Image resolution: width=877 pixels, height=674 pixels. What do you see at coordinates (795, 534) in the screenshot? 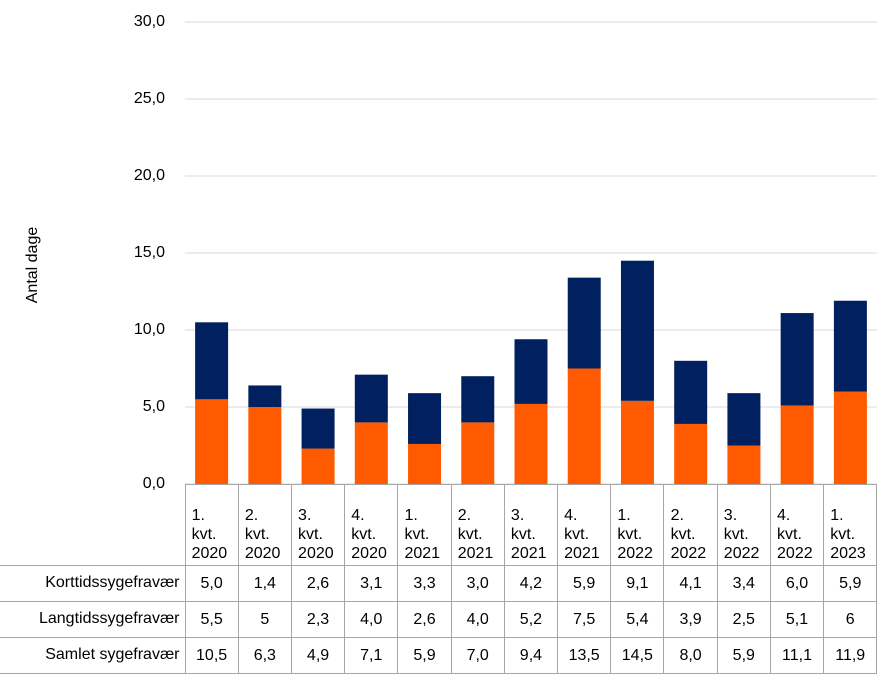
I see `category-label: 4. kvt. 2022` at bounding box center [795, 534].